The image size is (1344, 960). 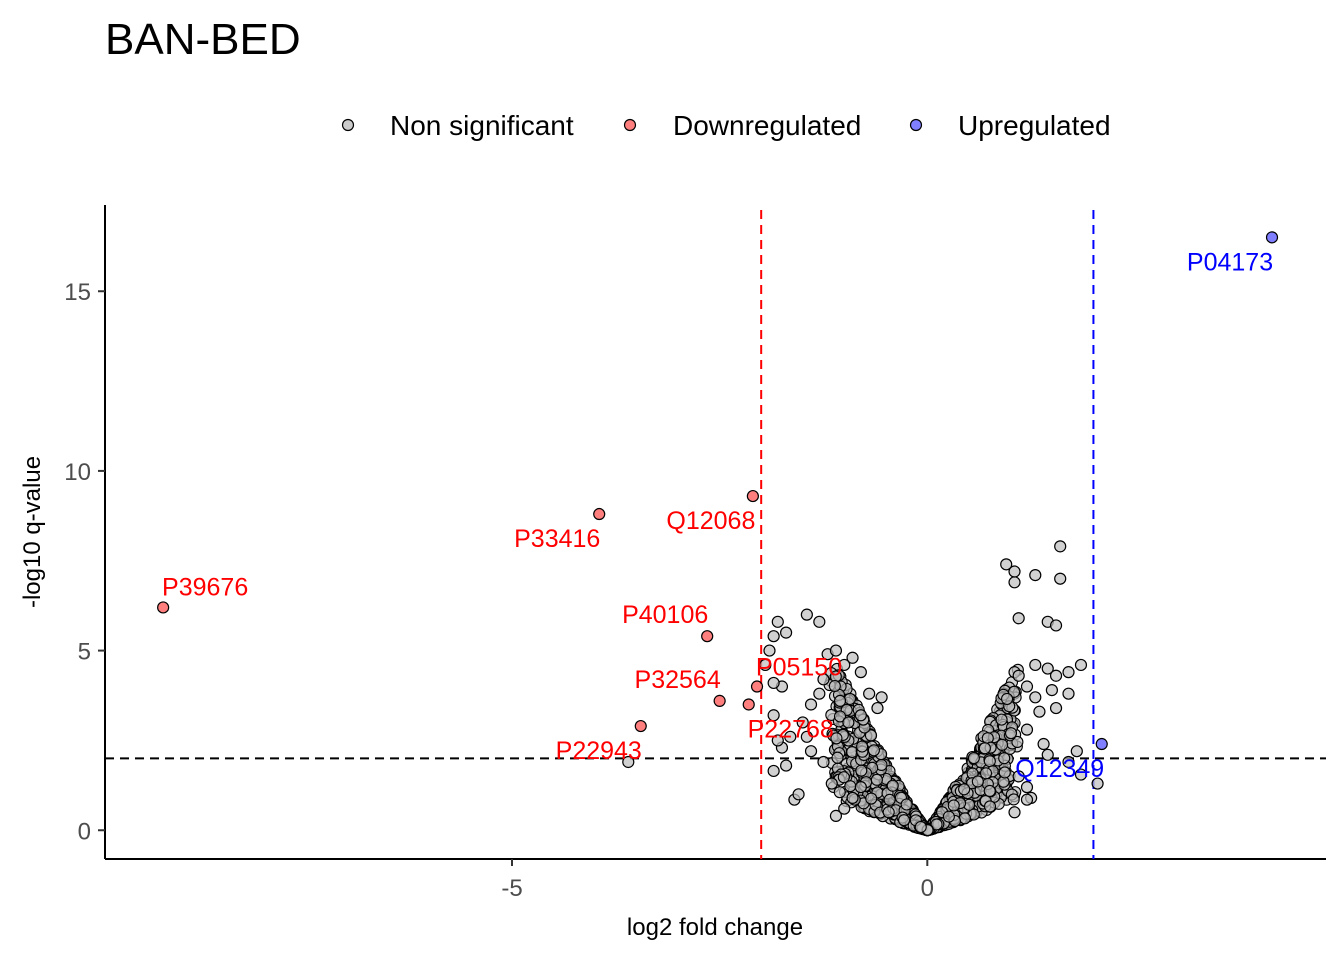 What do you see at coordinates (557, 539) in the screenshot?
I see `point-label: P33416` at bounding box center [557, 539].